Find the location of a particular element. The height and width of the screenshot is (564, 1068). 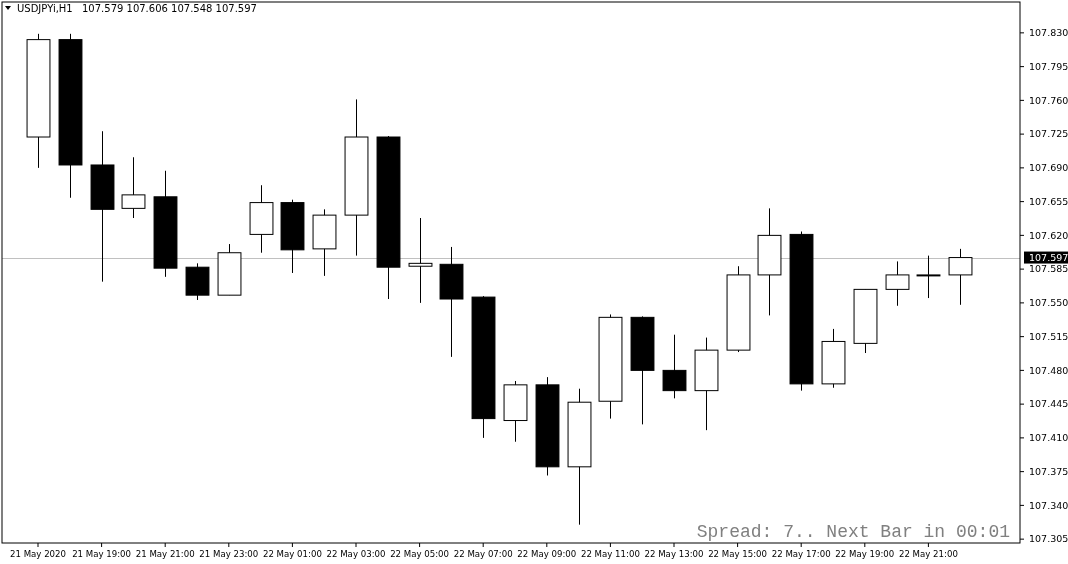

x-tick-label: 22 May 05:00 is located at coordinates (420, 554).